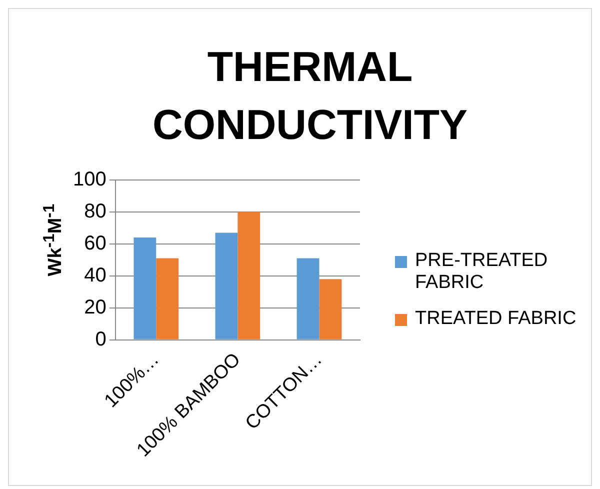 The height and width of the screenshot is (489, 600). I want to click on y-tick-label: 20, so click(95, 307).